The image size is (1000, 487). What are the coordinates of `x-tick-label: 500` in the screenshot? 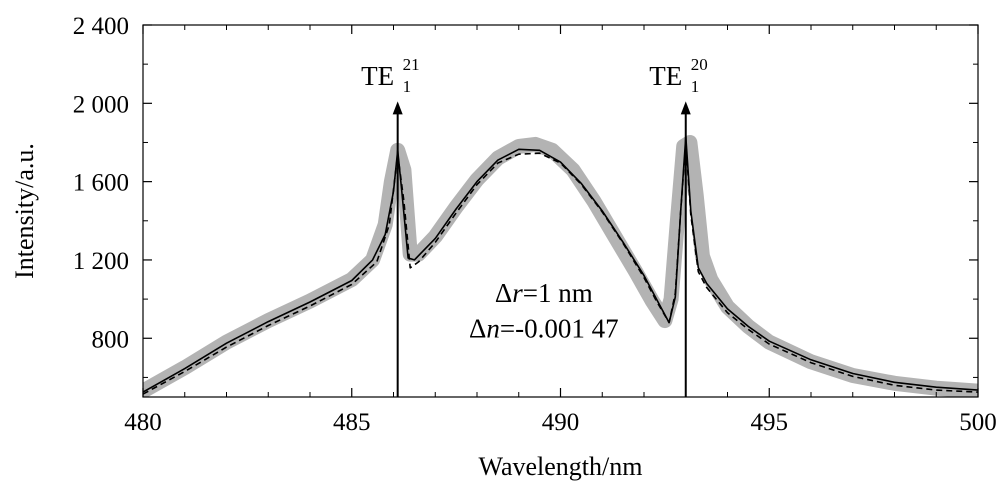 It's located at (978, 422).